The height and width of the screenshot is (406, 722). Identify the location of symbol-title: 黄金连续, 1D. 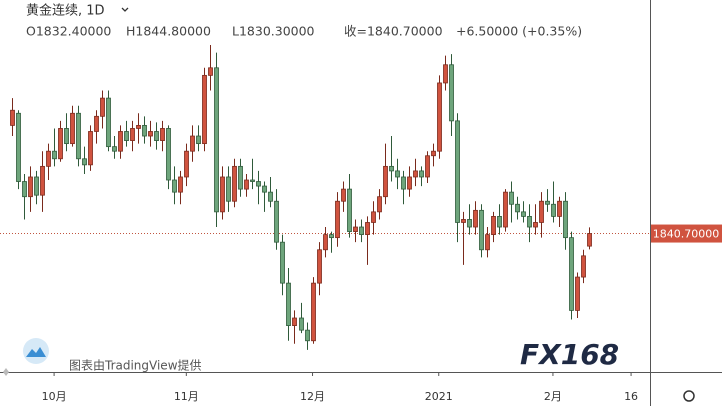
(65, 11).